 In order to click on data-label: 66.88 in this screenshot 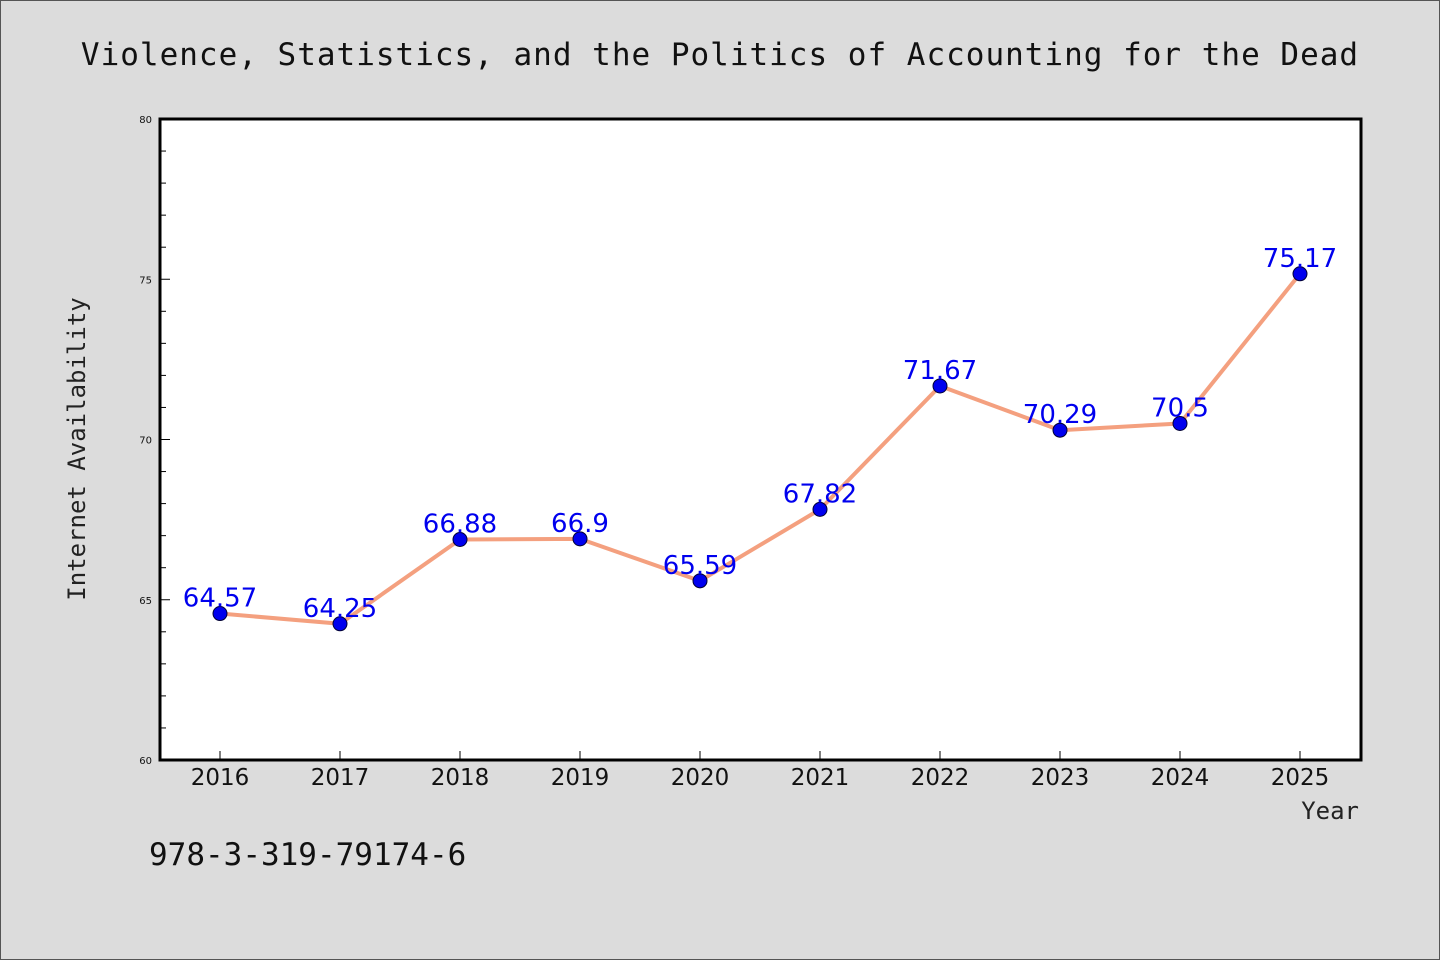, I will do `click(460, 524)`.